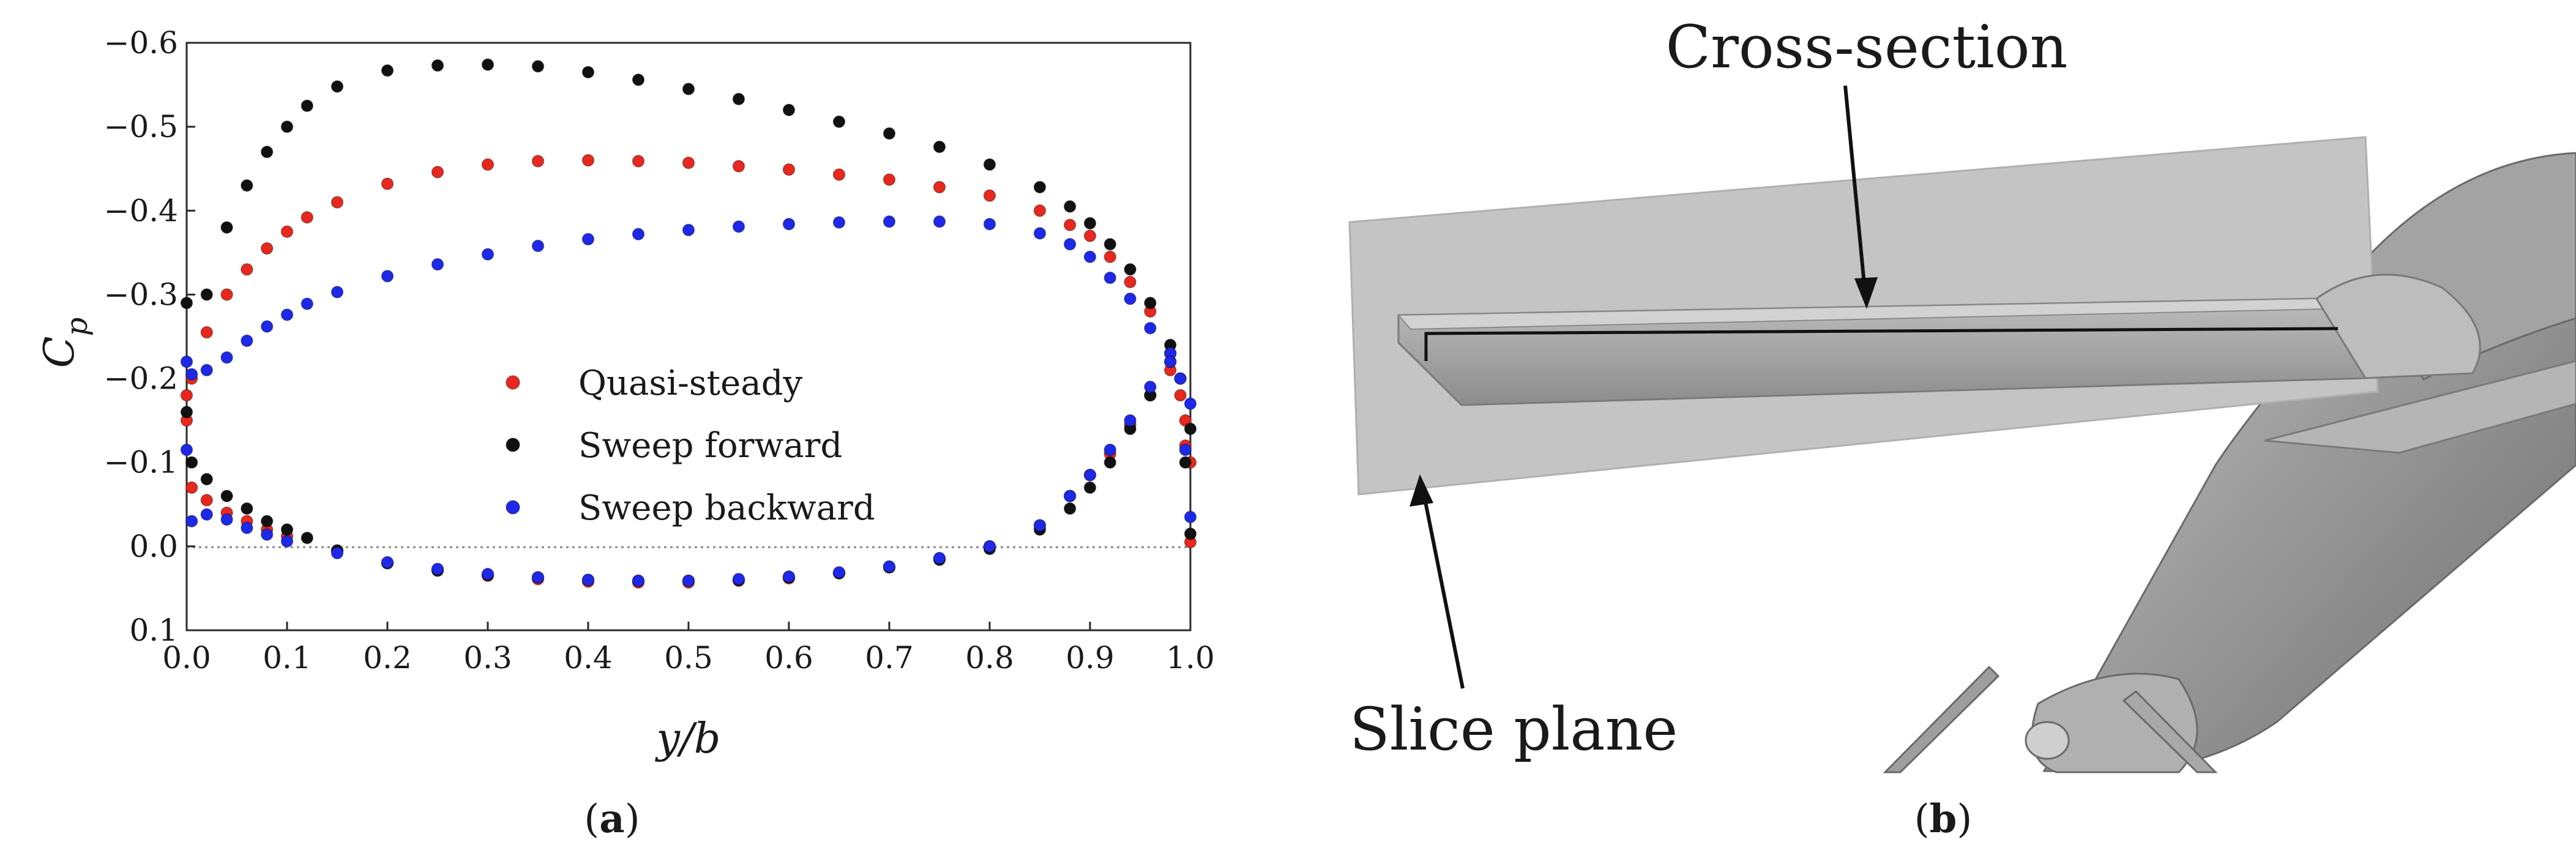 The height and width of the screenshot is (864, 2576). What do you see at coordinates (1190, 658) in the screenshot?
I see `x-tick-label: 1.0` at bounding box center [1190, 658].